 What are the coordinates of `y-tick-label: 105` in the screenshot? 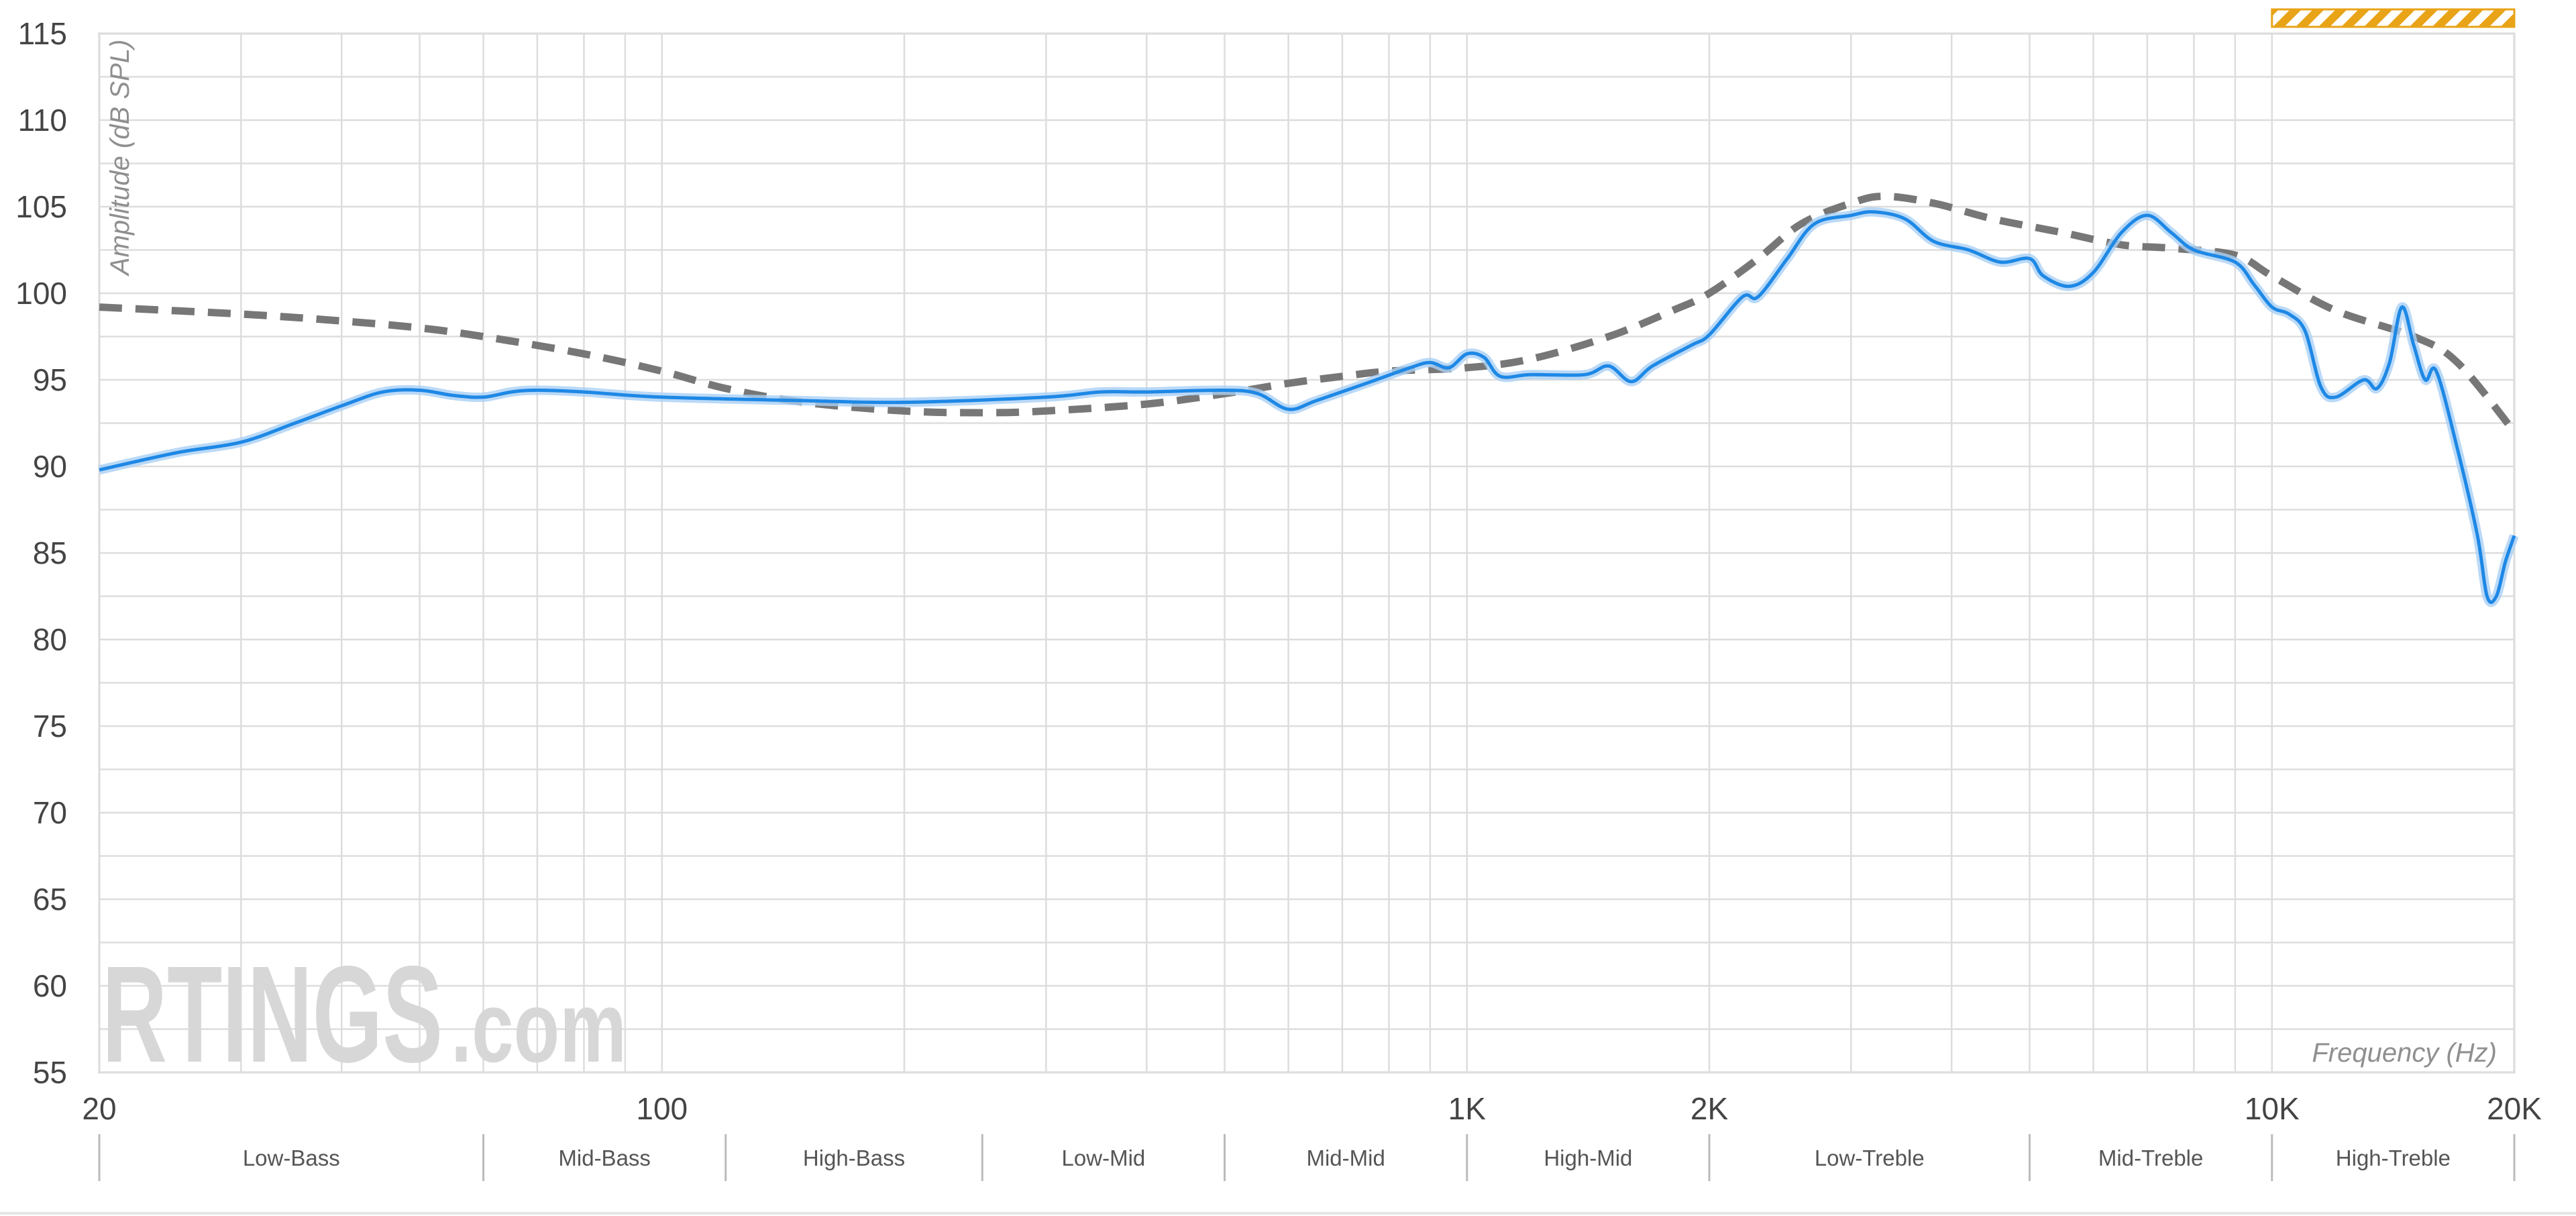 It's located at (41, 206).